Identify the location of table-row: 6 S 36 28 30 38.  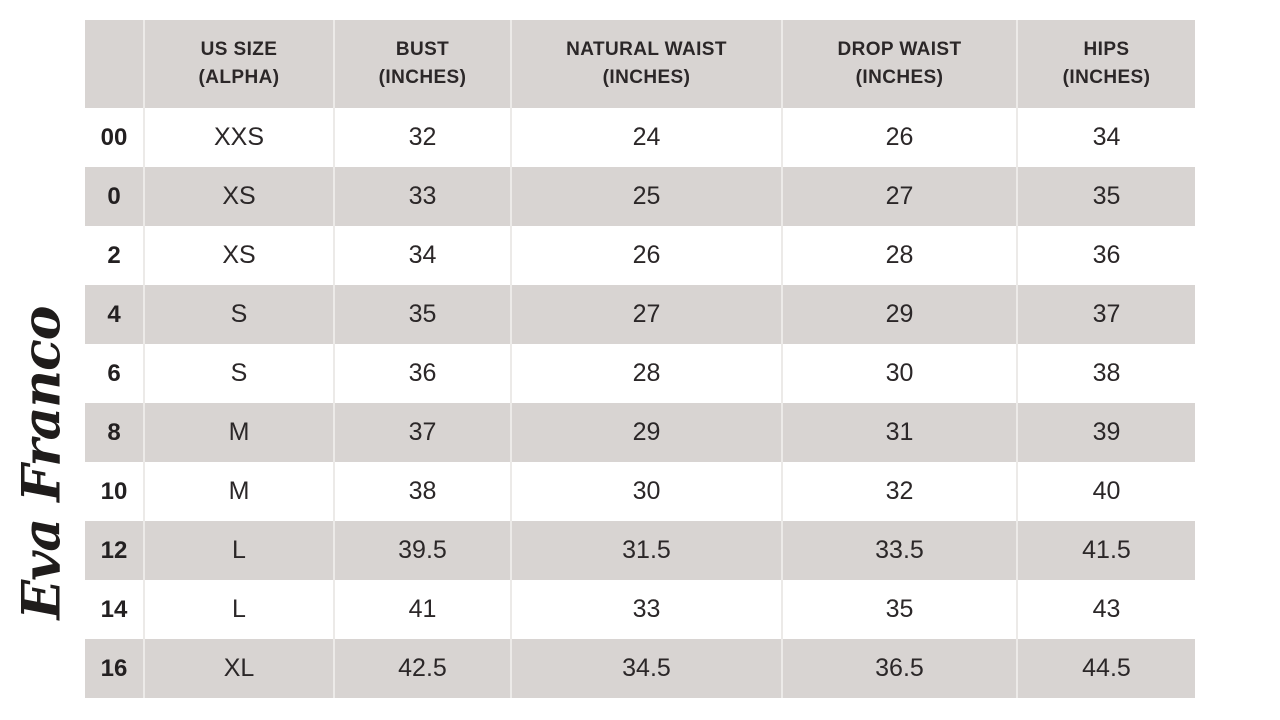
(640, 373).